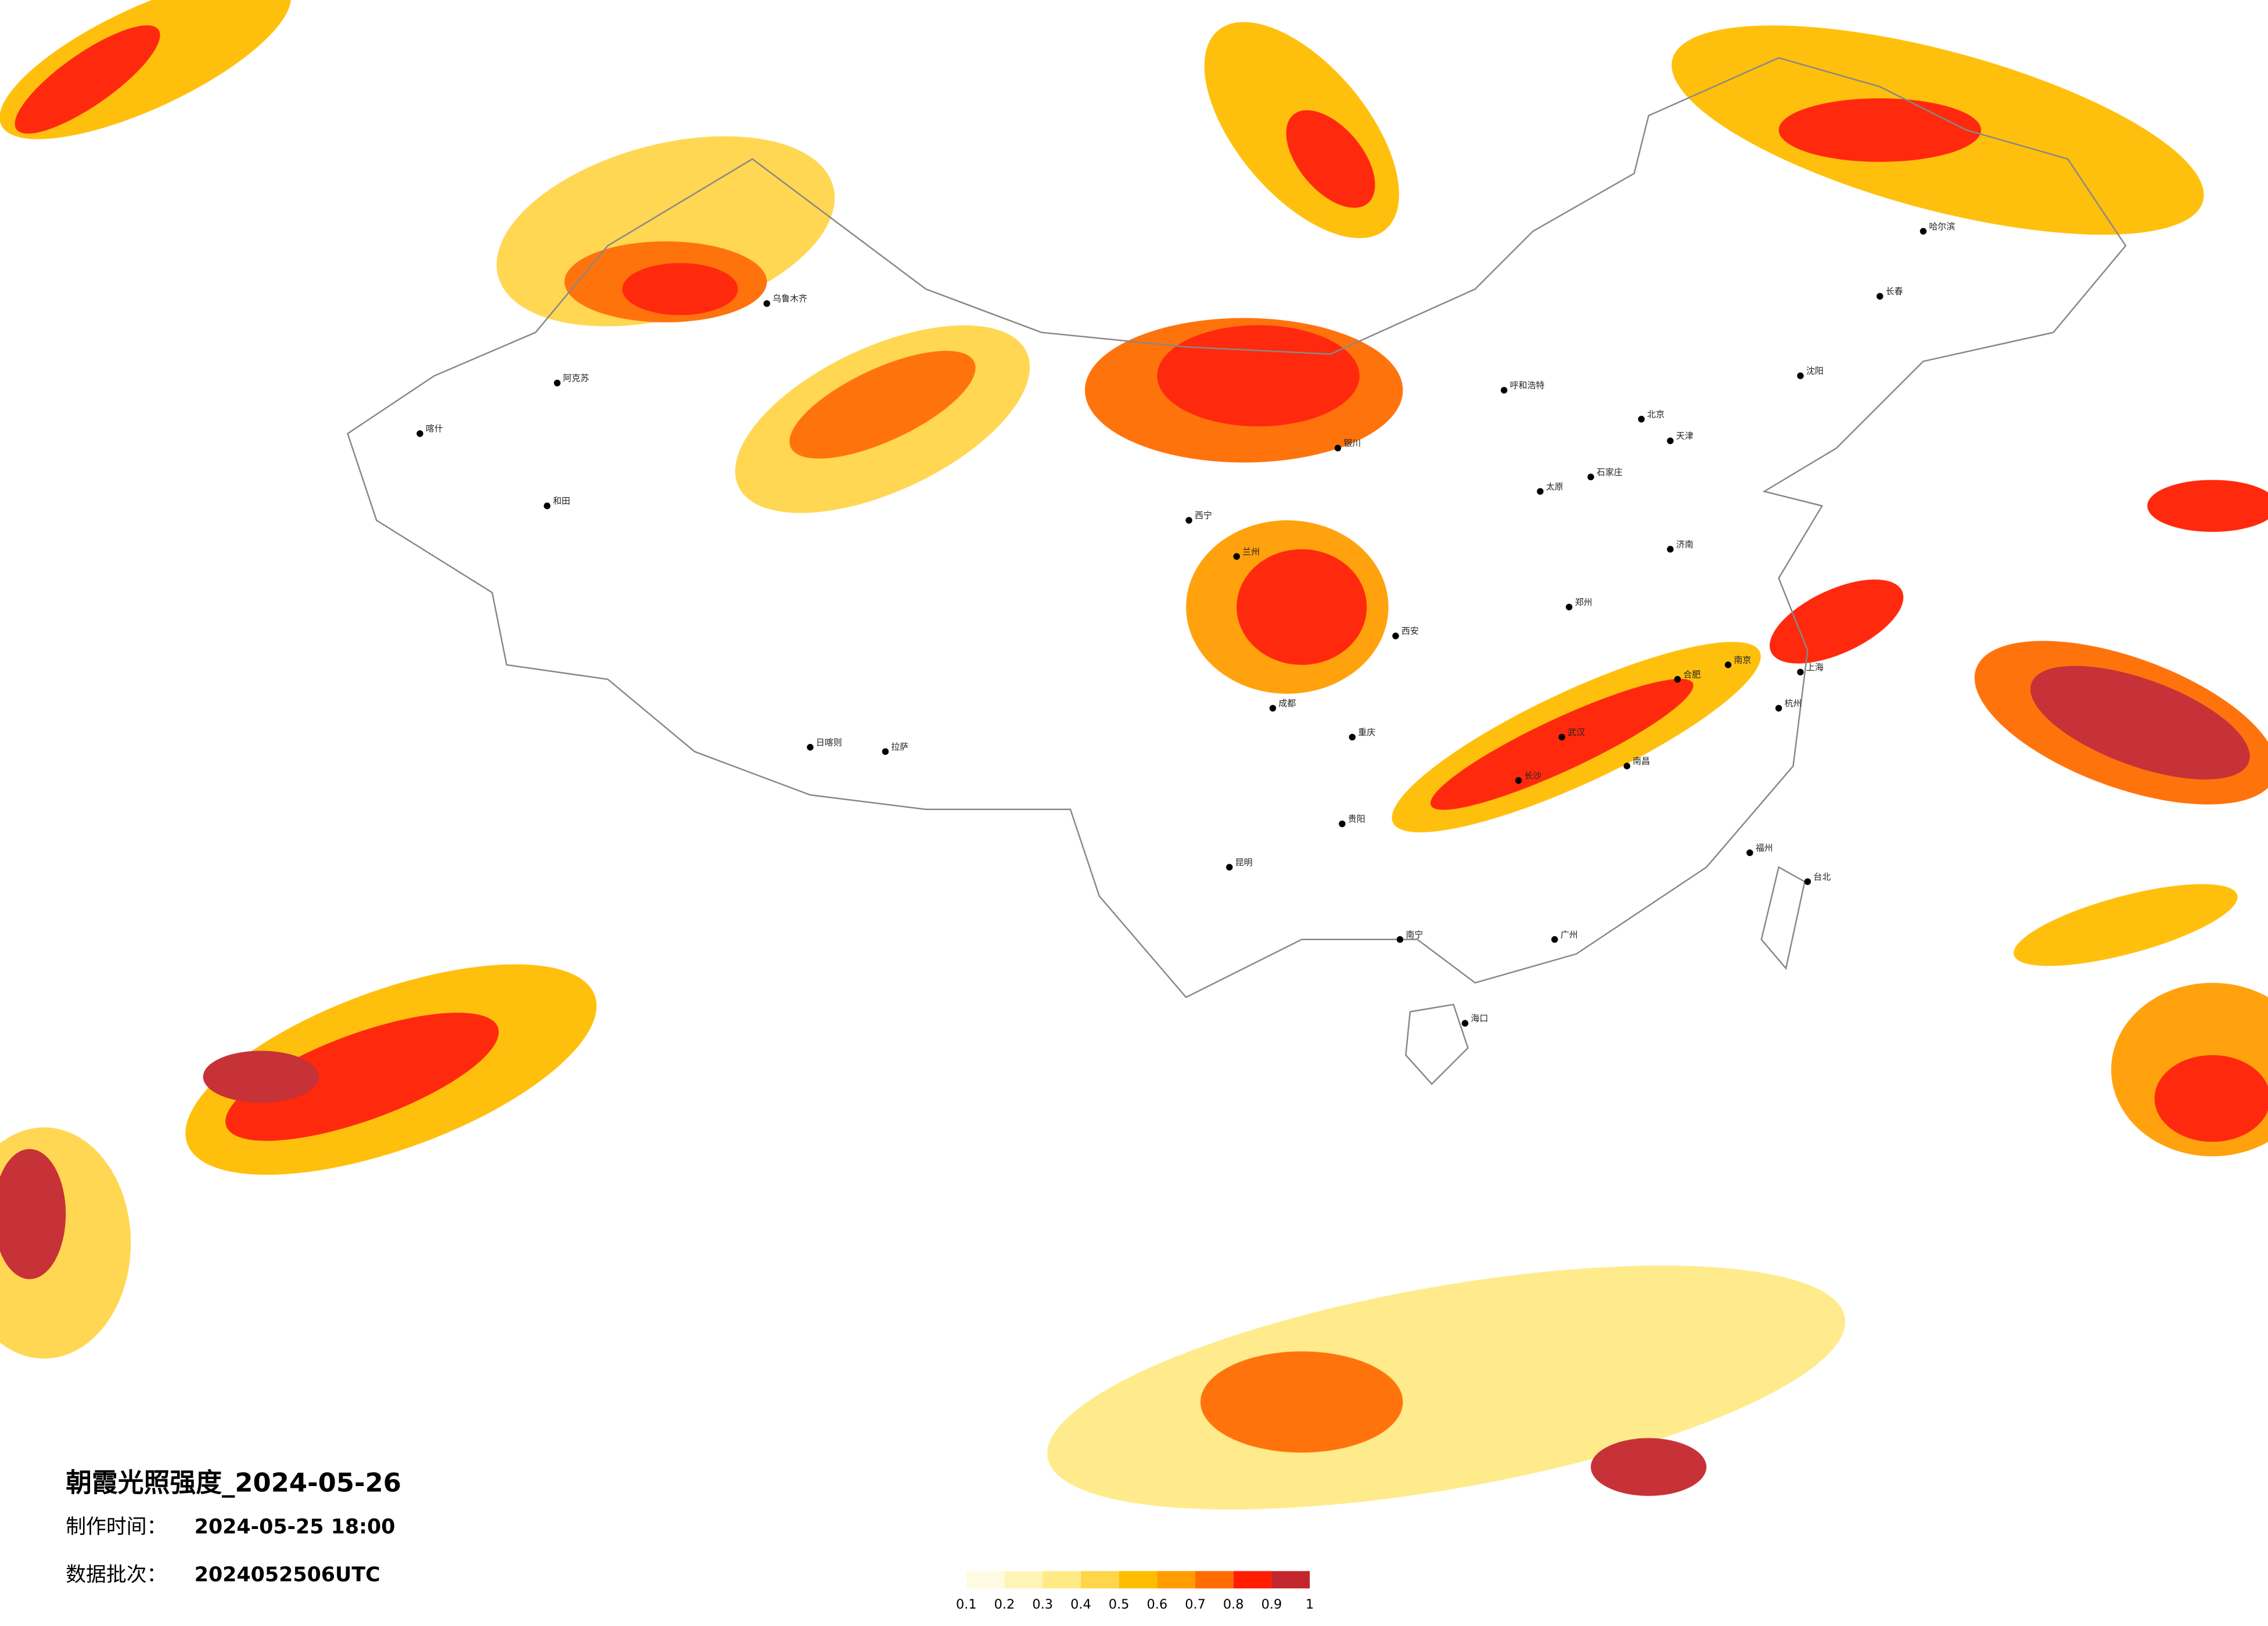 The image size is (2268, 1626). What do you see at coordinates (1195, 1604) in the screenshot?
I see `legend-tick: 0.7` at bounding box center [1195, 1604].